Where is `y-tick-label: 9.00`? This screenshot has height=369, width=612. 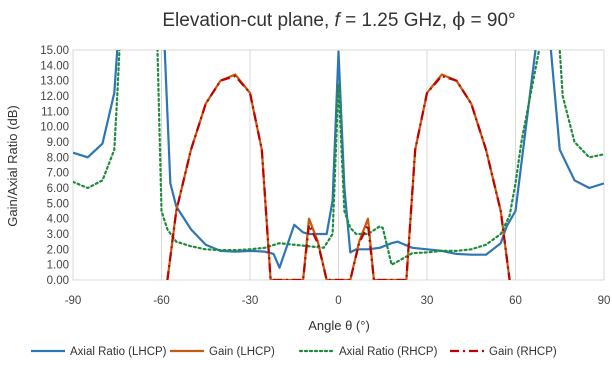 y-tick-label: 9.00 is located at coordinates (58, 143).